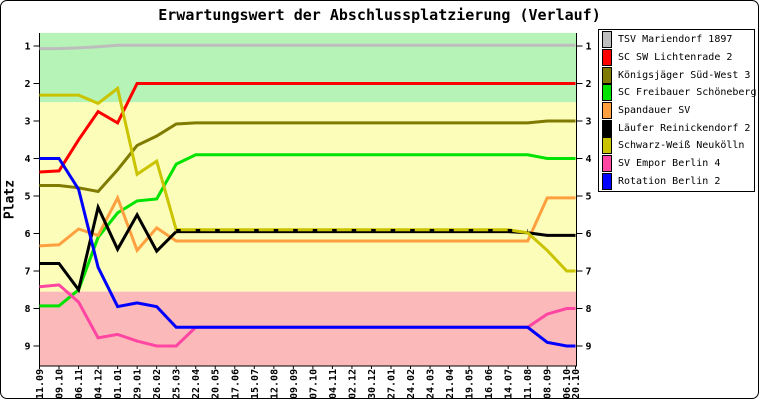  I want to click on y-tick-label-right: 7, so click(589, 272).